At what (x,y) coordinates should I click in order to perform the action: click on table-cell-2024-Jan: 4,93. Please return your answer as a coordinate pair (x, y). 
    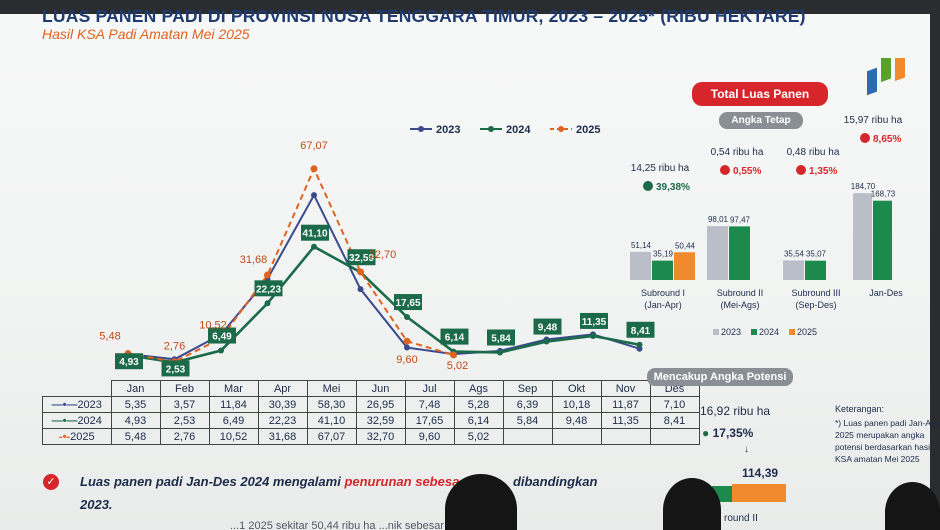
    Looking at the image, I should click on (135, 420).